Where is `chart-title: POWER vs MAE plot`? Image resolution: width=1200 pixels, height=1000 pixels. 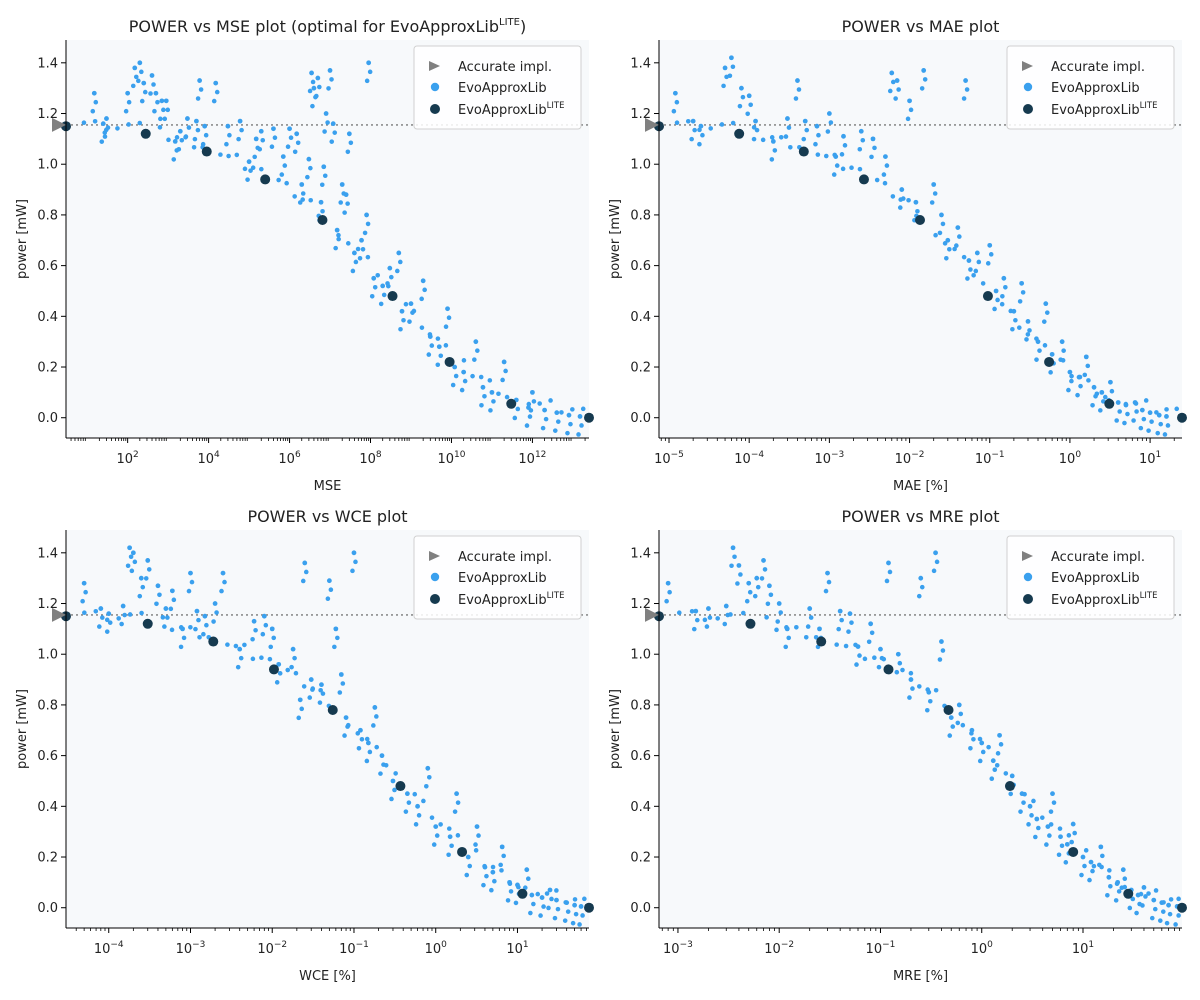 chart-title: POWER vs MAE plot is located at coordinates (921, 26).